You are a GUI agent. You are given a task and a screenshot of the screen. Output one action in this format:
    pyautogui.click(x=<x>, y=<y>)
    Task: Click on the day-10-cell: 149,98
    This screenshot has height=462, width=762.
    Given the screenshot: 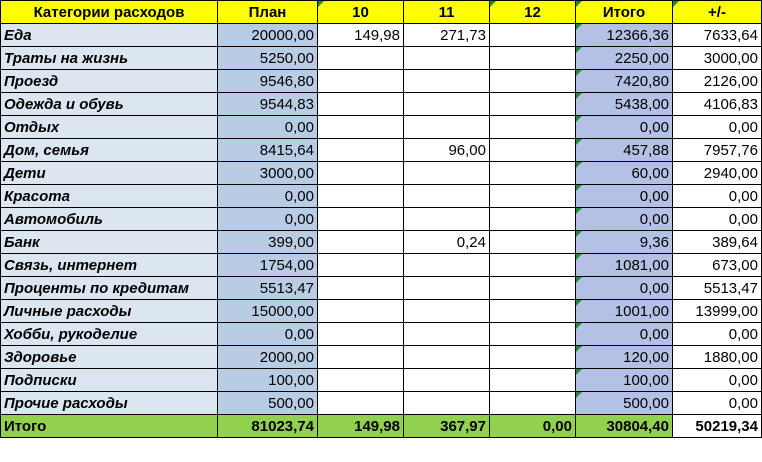 What is the action you would take?
    pyautogui.click(x=360, y=35)
    